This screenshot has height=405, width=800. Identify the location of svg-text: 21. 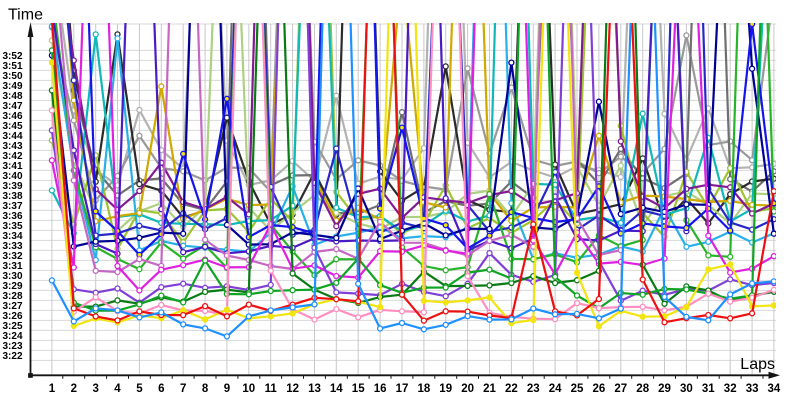
(489, 389).